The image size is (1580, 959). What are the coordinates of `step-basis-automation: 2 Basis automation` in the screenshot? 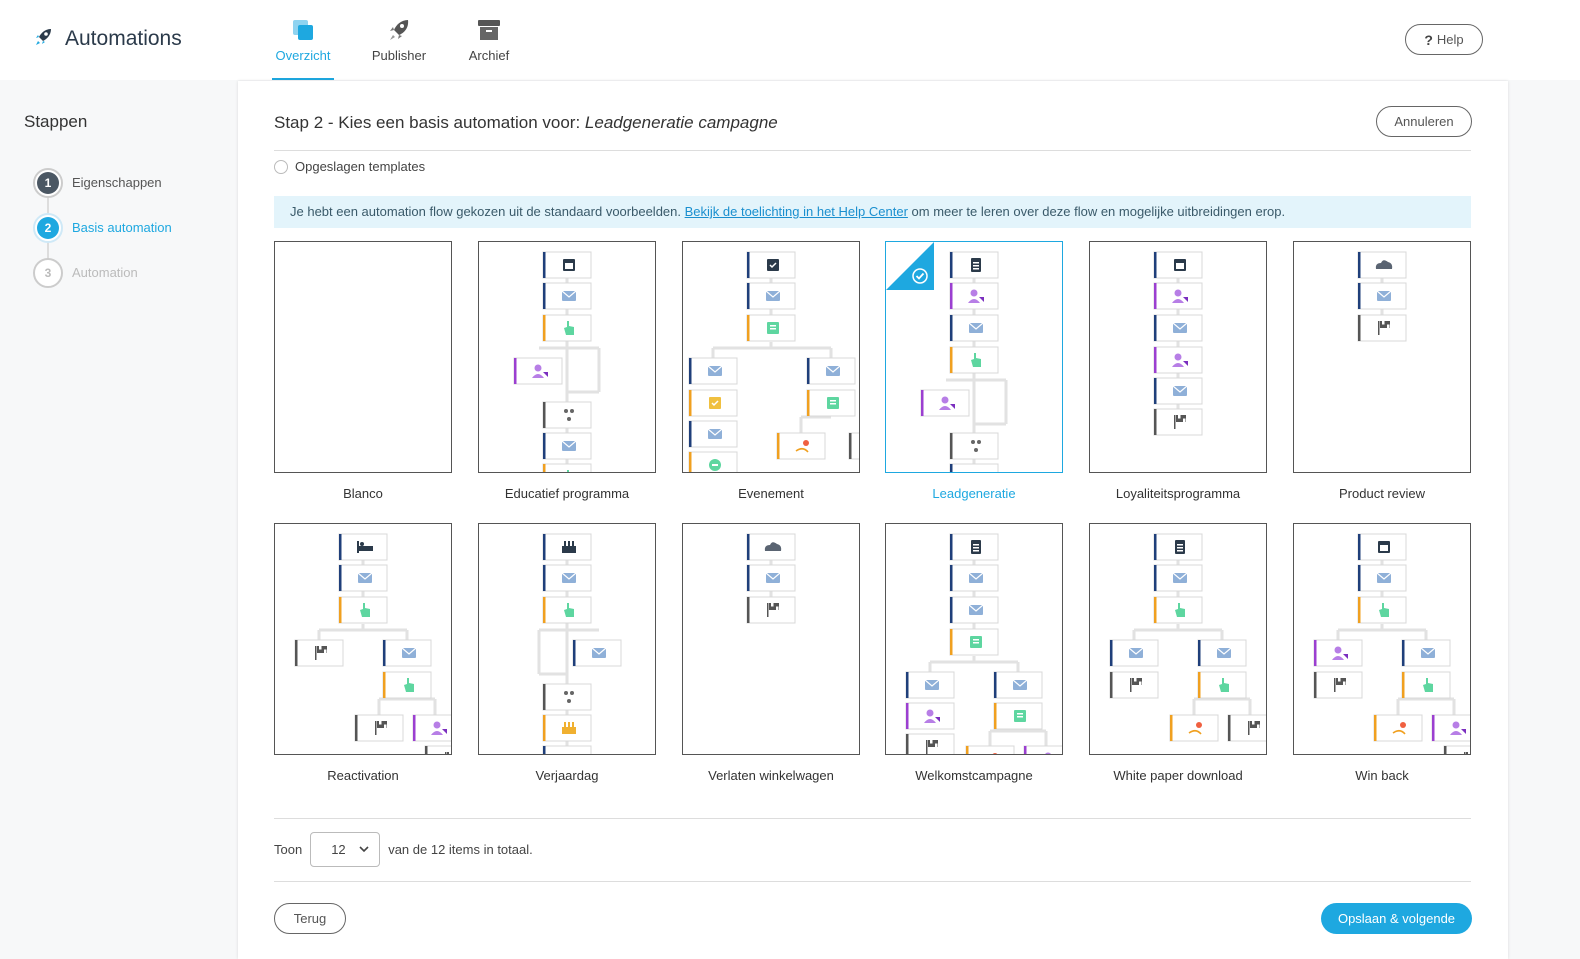 It's located at (102, 227).